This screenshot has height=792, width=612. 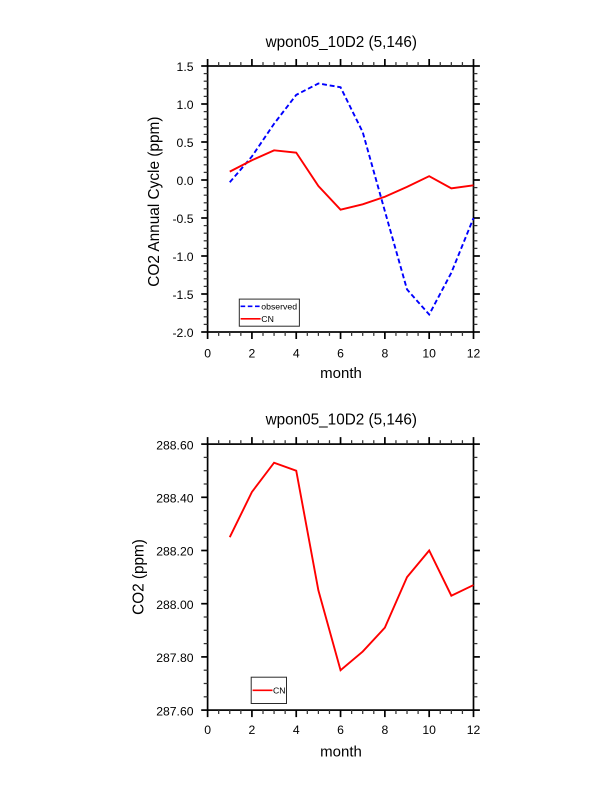 I want to click on svg-text: 1.0, so click(x=185, y=105).